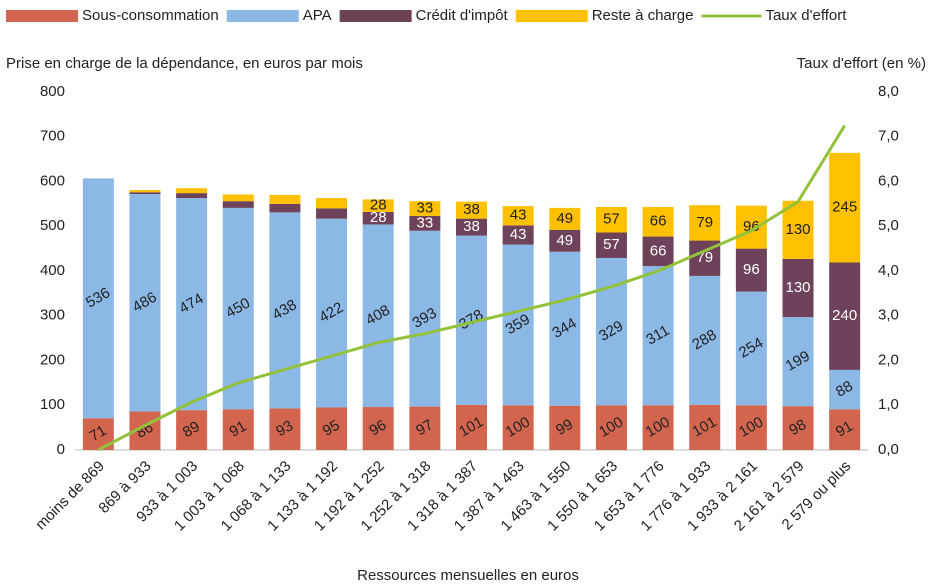 This screenshot has width=932, height=586. Describe the element at coordinates (861, 63) in the screenshot. I see `y2-axis-title: Taux d'effort (en %)` at that location.